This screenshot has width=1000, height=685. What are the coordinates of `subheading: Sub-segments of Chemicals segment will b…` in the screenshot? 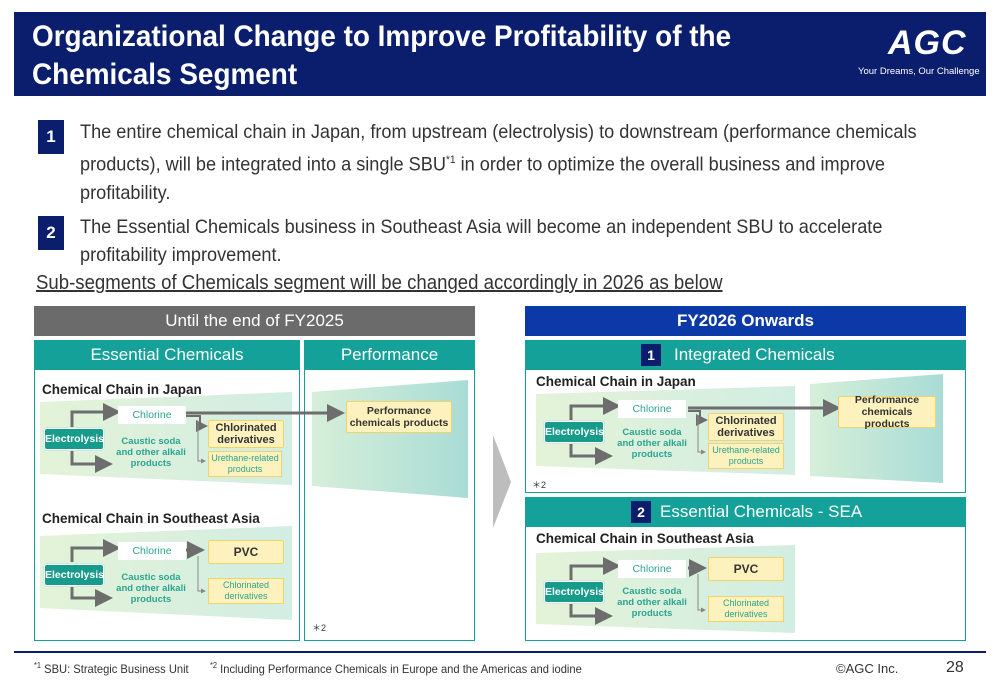 It's located at (379, 283).